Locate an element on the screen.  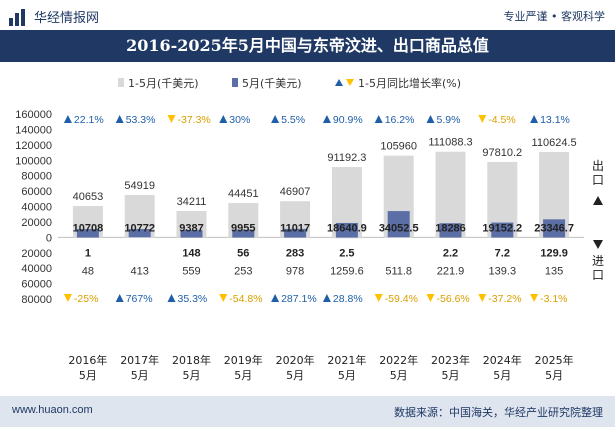
title-bar is located at coordinates (307, 46).